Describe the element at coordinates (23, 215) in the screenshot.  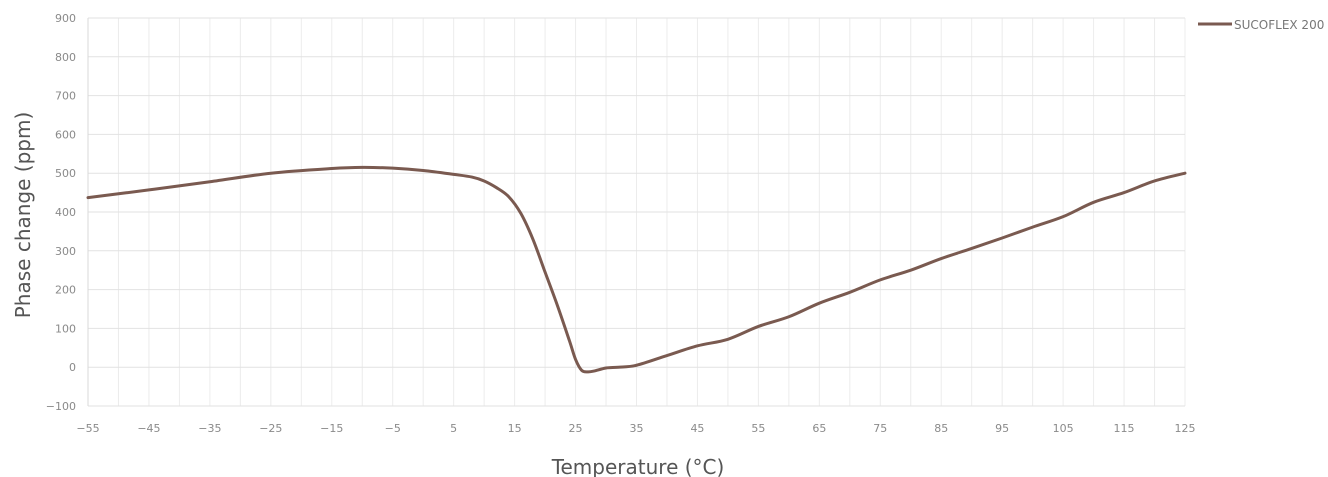
I see `y-axis-title: Phase change (ppm)` at that location.